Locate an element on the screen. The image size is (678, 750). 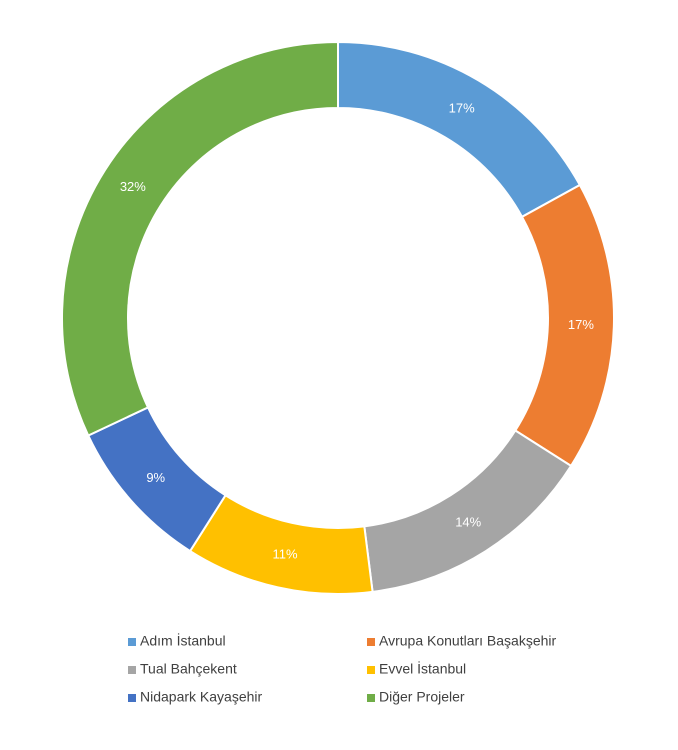
legend-label: Adım İstanbul is located at coordinates (183, 640).